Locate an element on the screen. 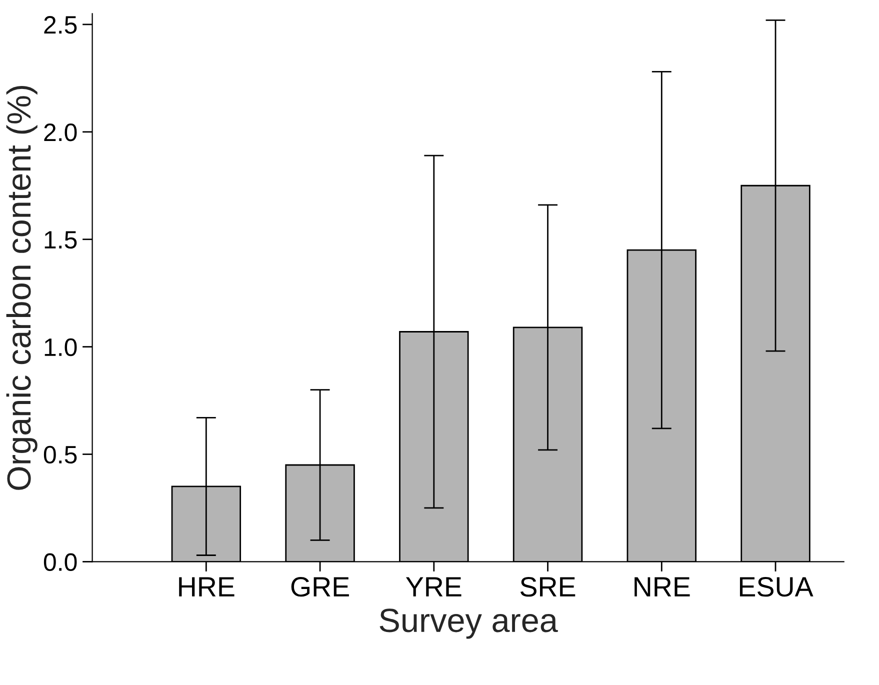 This screenshot has width=879, height=685. x-tick-label: ESUA is located at coordinates (777, 587).